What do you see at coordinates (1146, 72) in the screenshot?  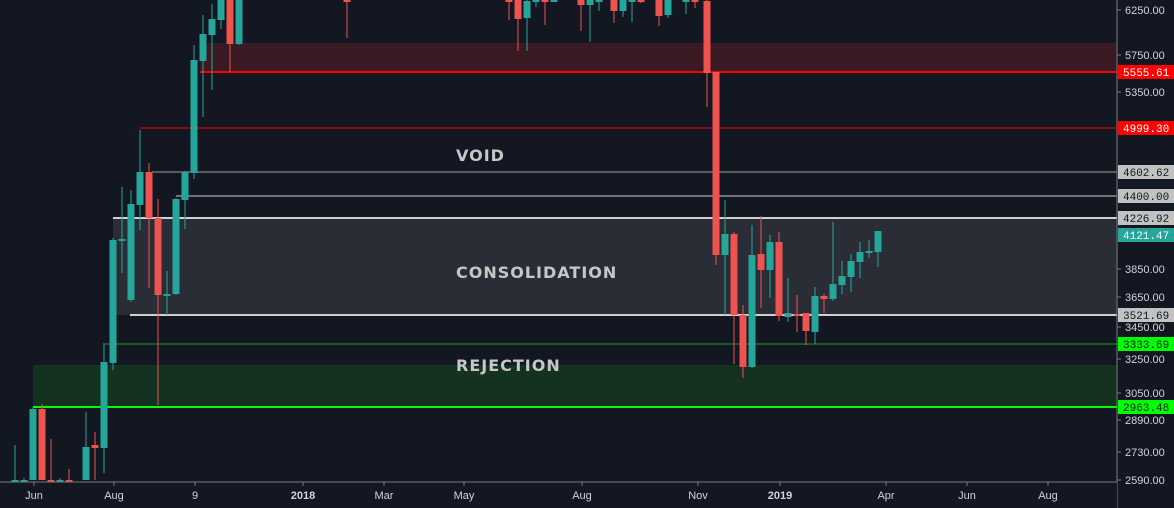 I see `resistance-high-tag-bg` at bounding box center [1146, 72].